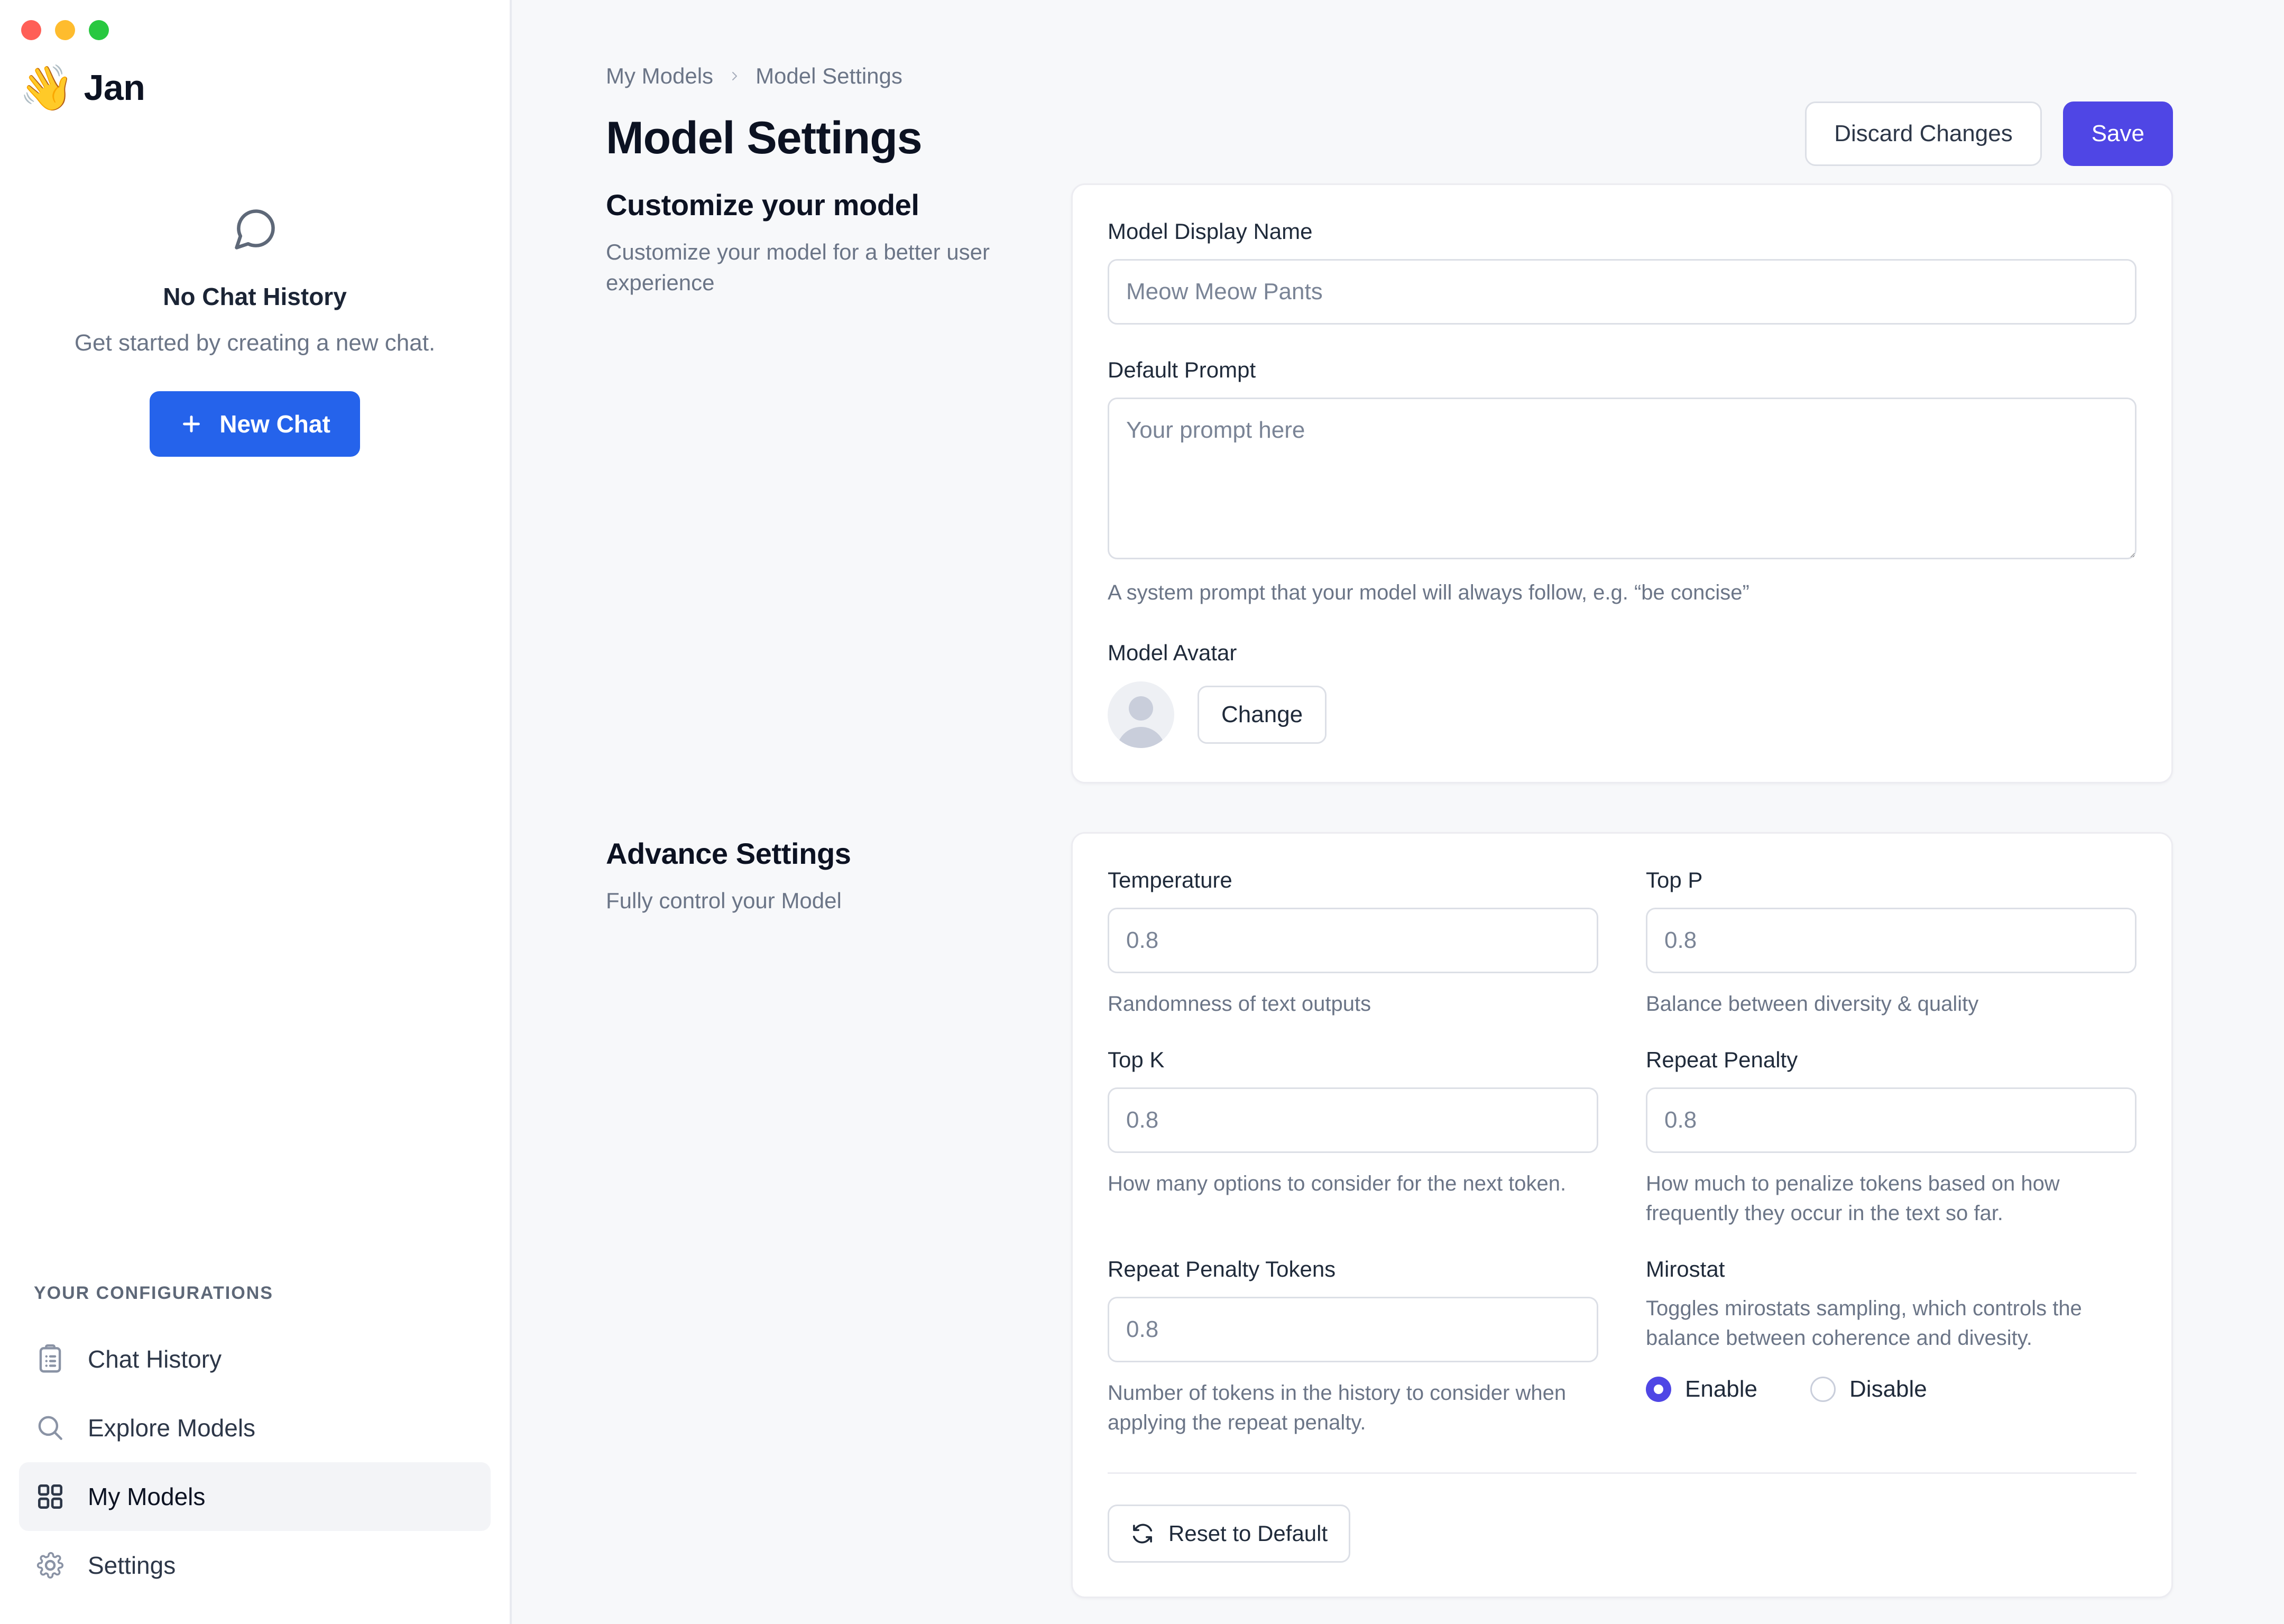 This screenshot has height=1624, width=2284. I want to click on chat-bubble-icon, so click(255, 229).